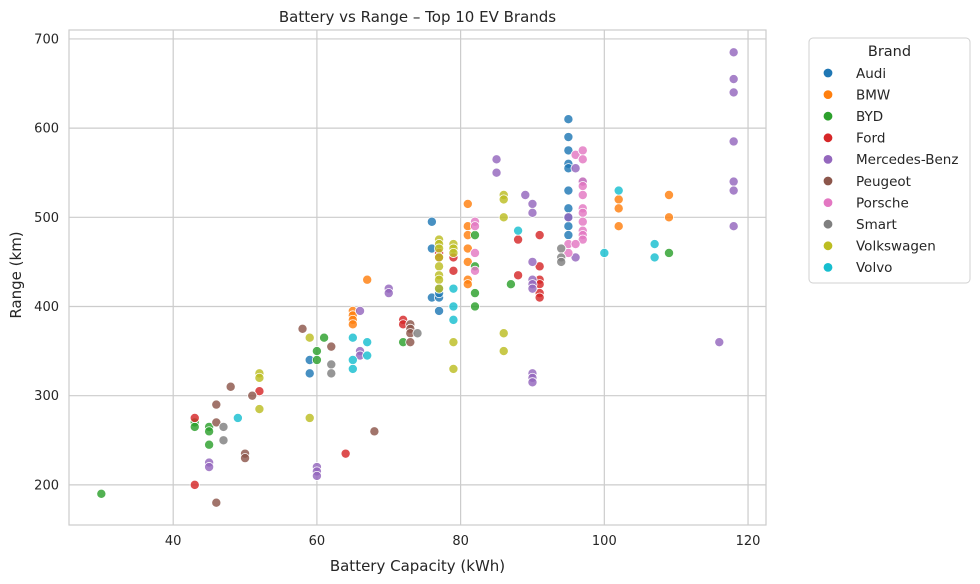 The image size is (980, 584). Describe the element at coordinates (896, 247) in the screenshot. I see `legend-label: Volkswagen` at that location.